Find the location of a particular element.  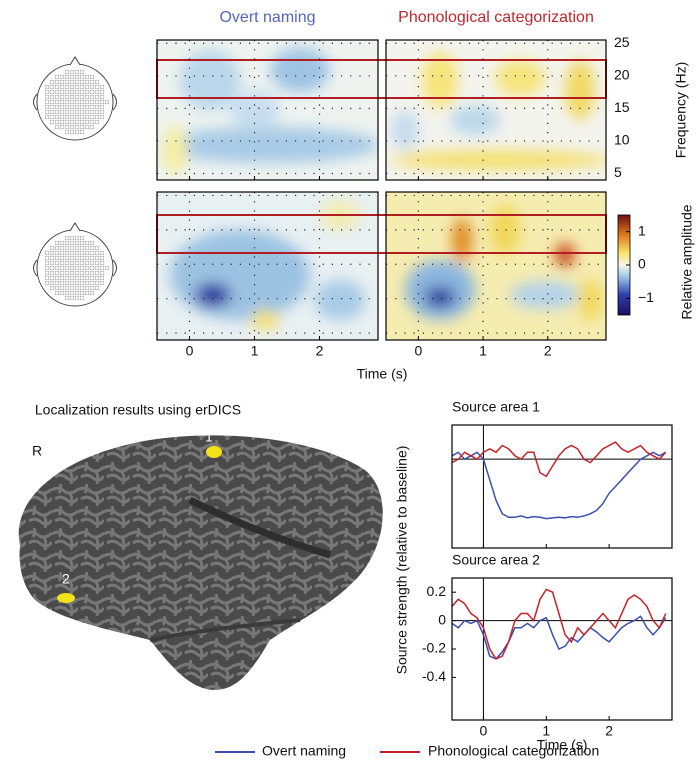

x-tick-label: 0 is located at coordinates (484, 731).